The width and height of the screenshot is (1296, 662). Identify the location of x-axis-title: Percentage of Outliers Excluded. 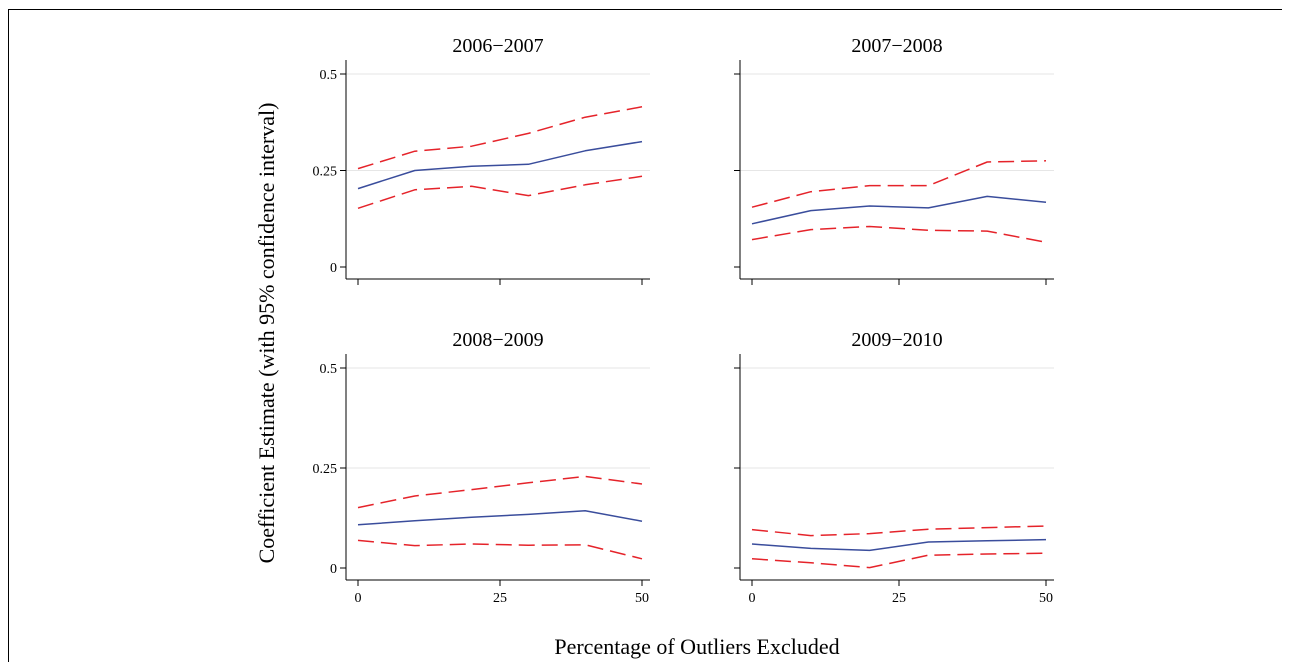
(696, 646).